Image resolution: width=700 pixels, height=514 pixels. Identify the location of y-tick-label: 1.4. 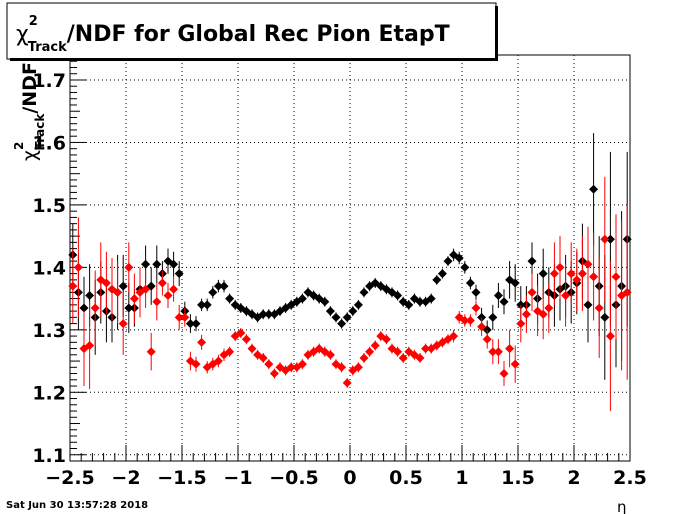
(49, 268).